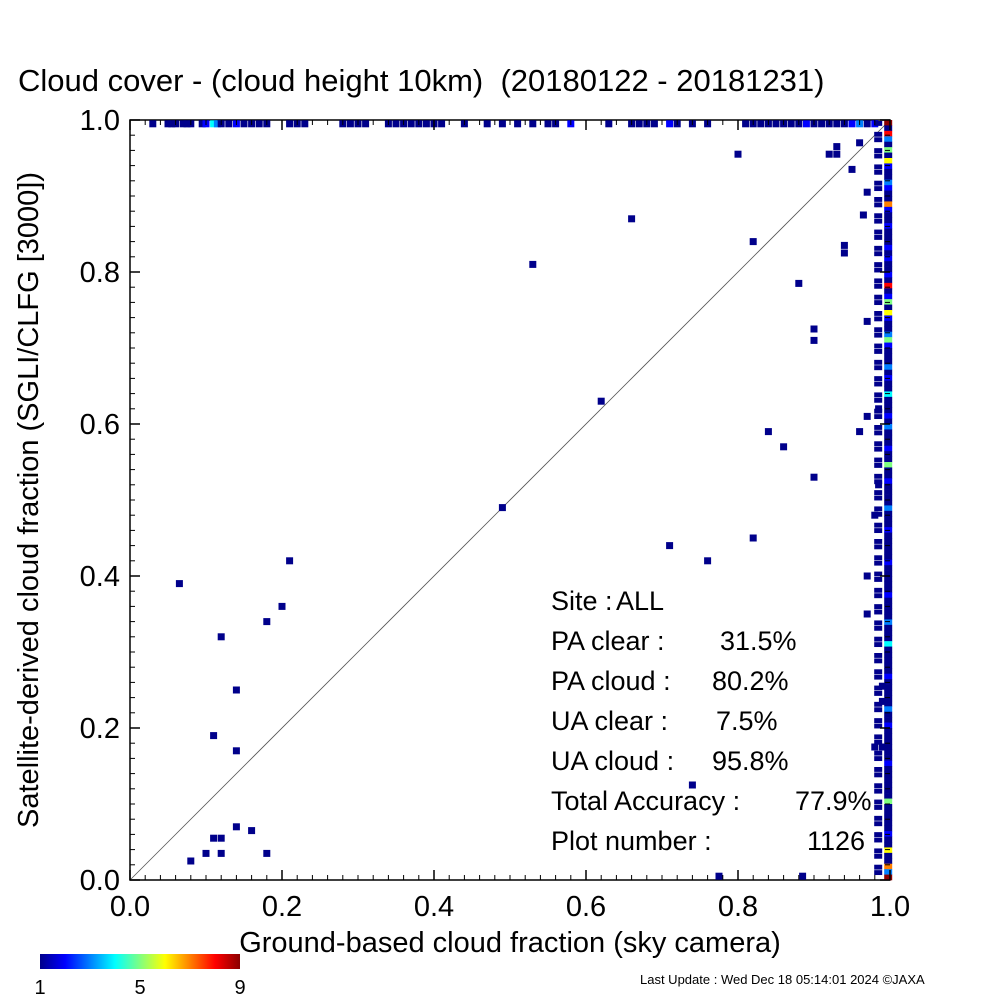 This screenshot has width=1000, height=1000. I want to click on stat-value: 80.2%, so click(750, 681).